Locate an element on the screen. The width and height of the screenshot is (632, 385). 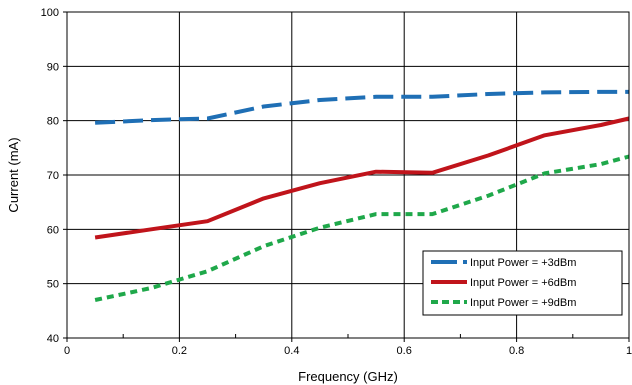
x-tick-label: 0.2 is located at coordinates (179, 351).